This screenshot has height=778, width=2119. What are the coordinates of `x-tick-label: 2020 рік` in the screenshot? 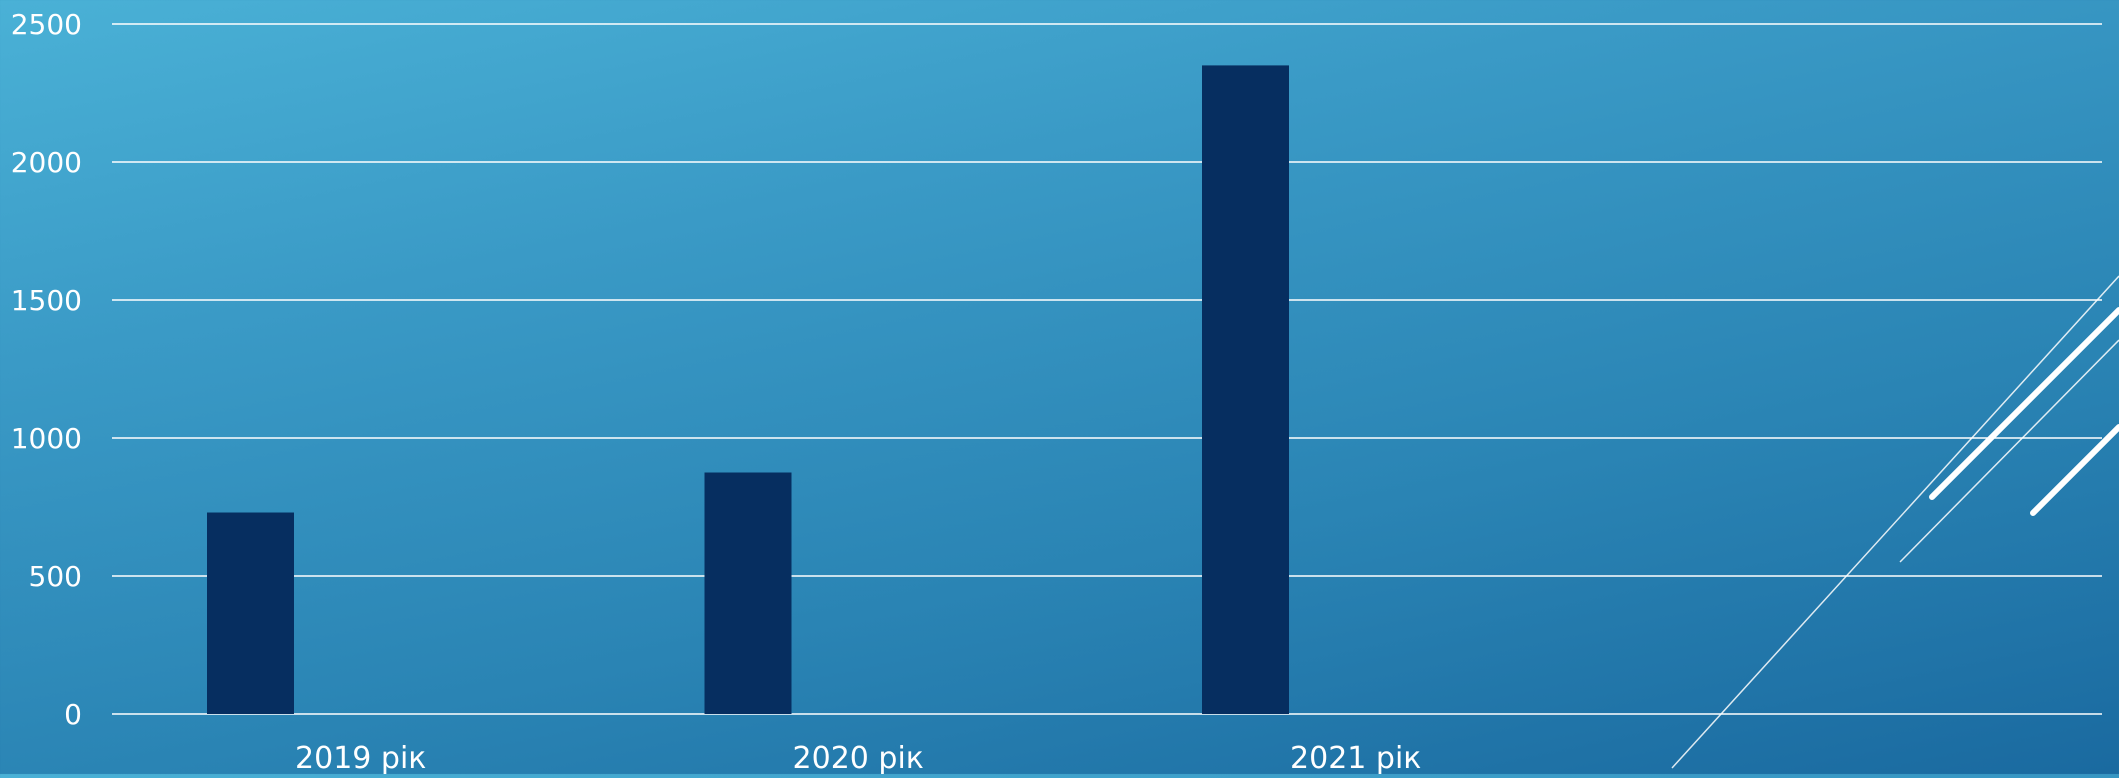 It's located at (858, 757).